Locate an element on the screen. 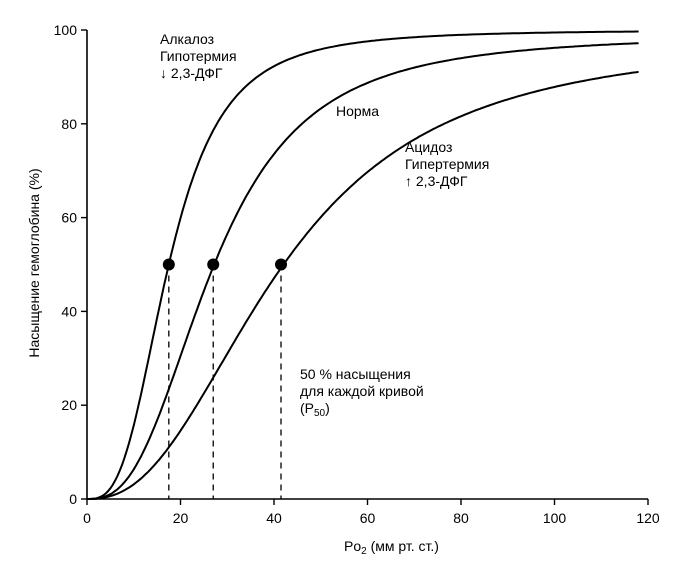 The image size is (682, 565). y-tick-label: 60 is located at coordinates (69, 218).